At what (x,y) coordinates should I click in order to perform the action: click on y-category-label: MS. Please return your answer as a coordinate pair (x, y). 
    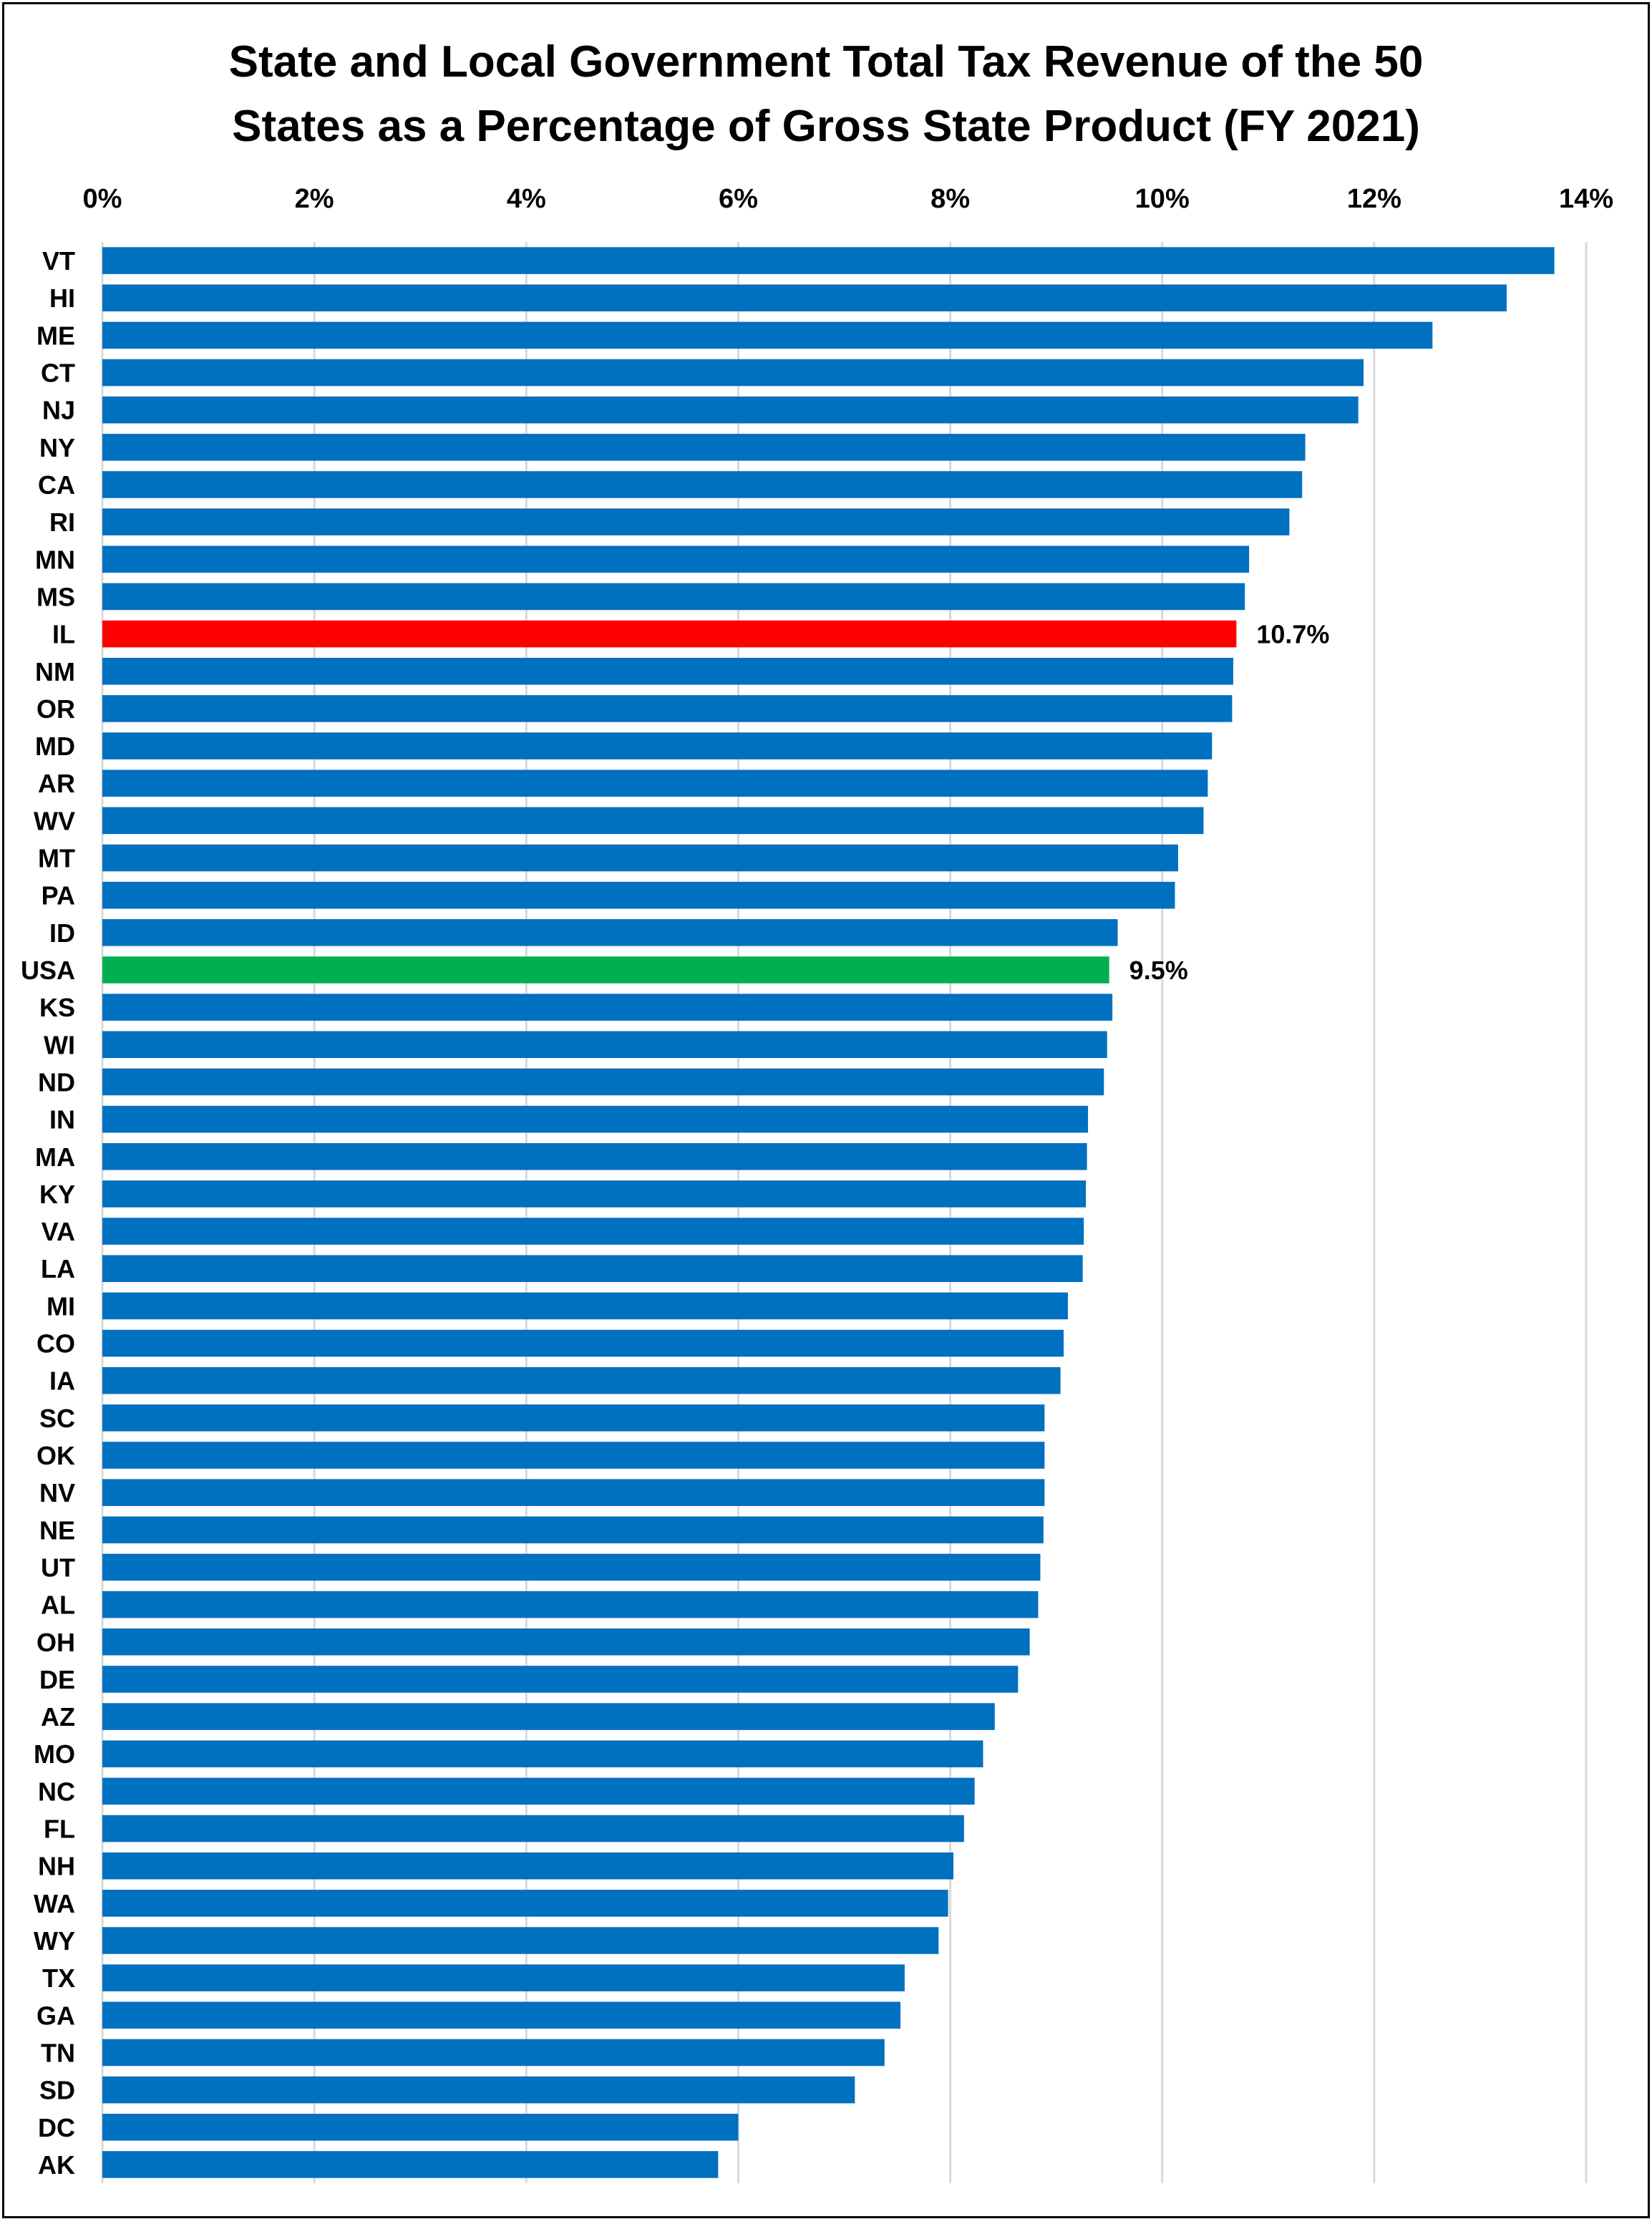
    Looking at the image, I should click on (56, 596).